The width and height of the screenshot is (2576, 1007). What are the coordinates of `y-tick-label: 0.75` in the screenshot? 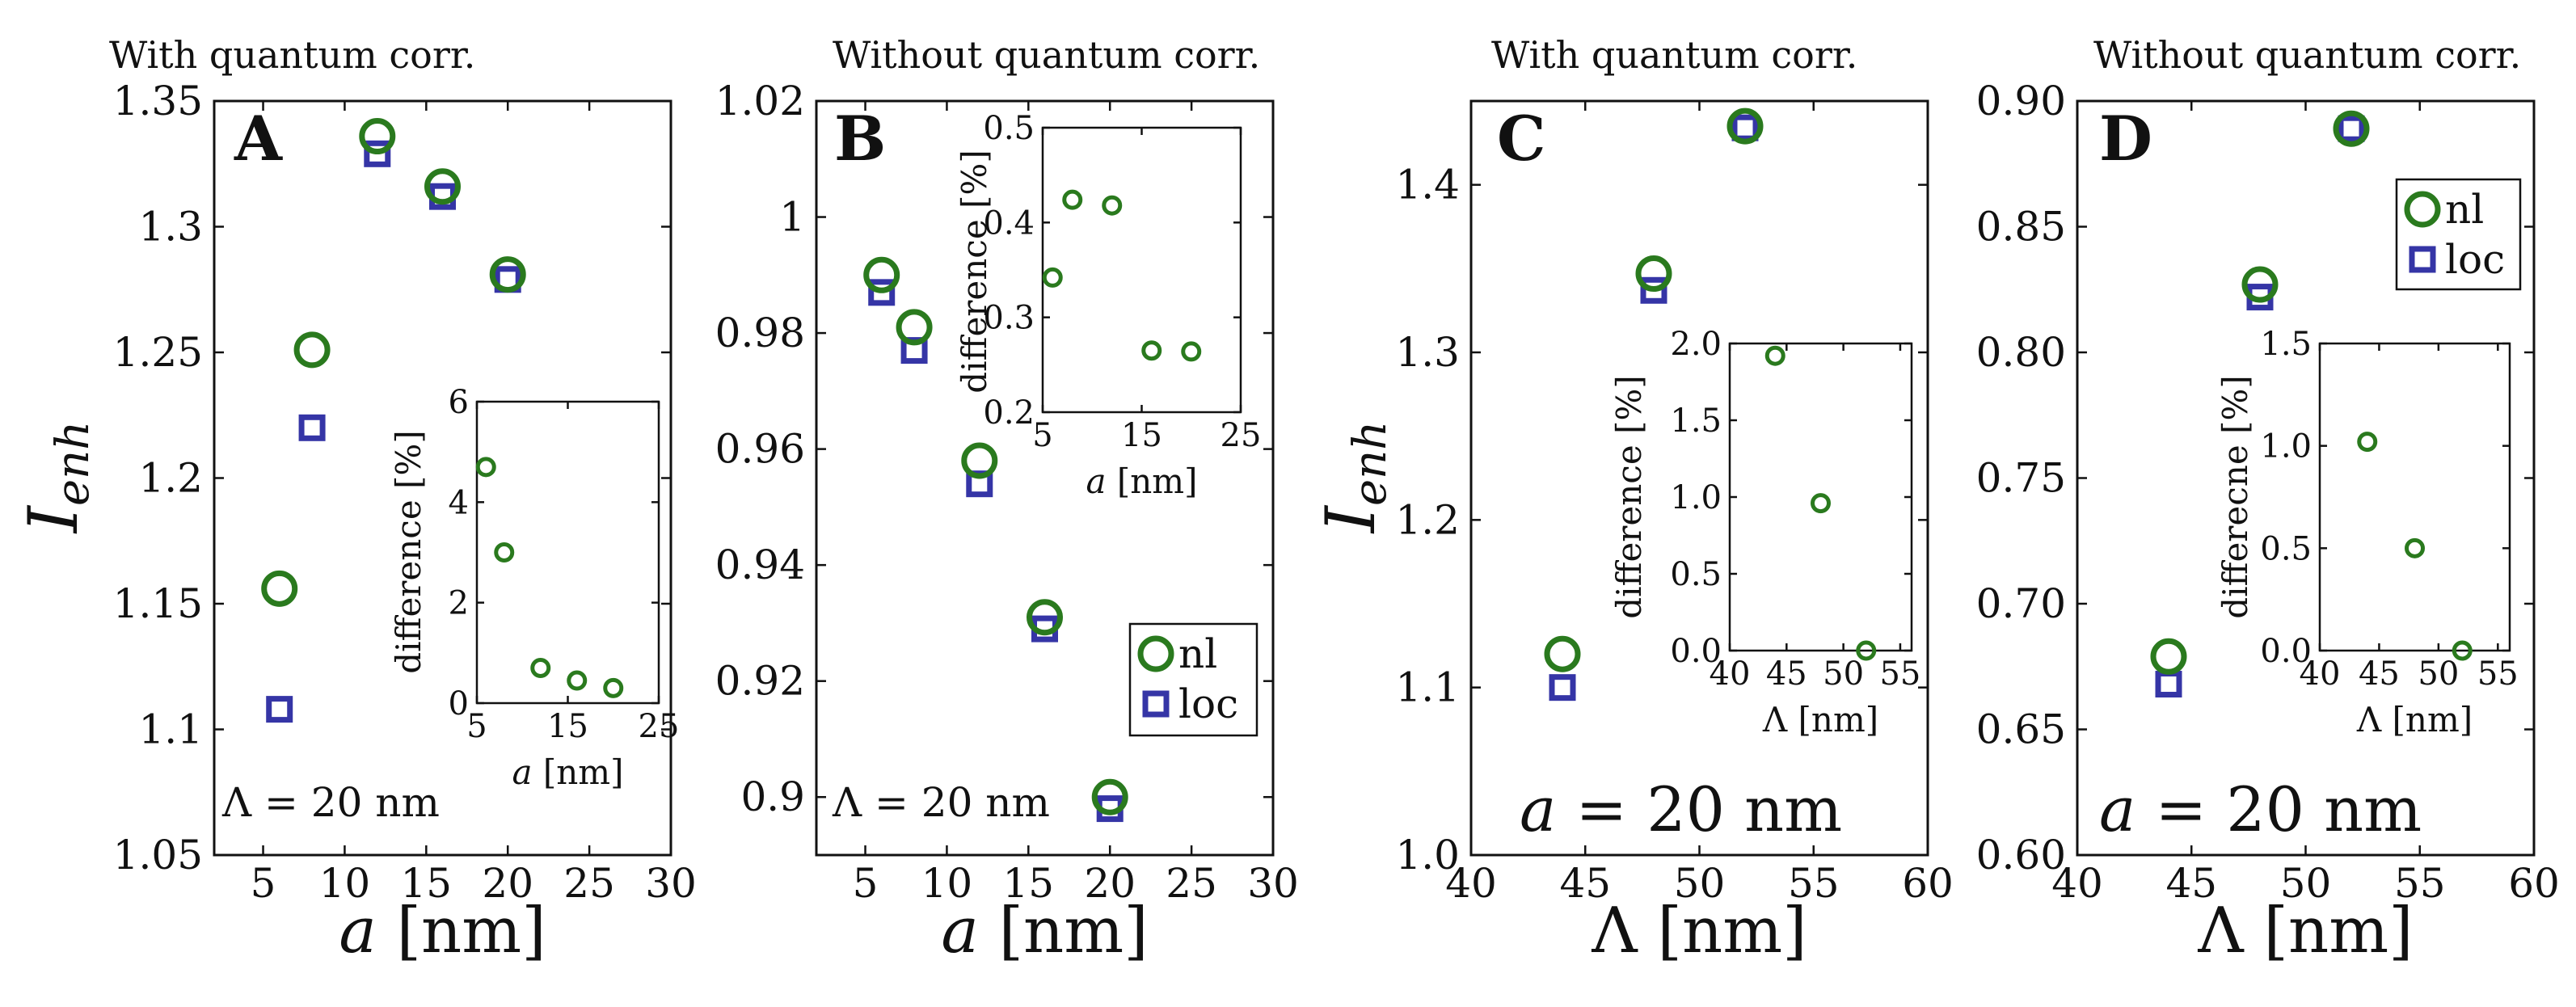 It's located at (2021, 478).